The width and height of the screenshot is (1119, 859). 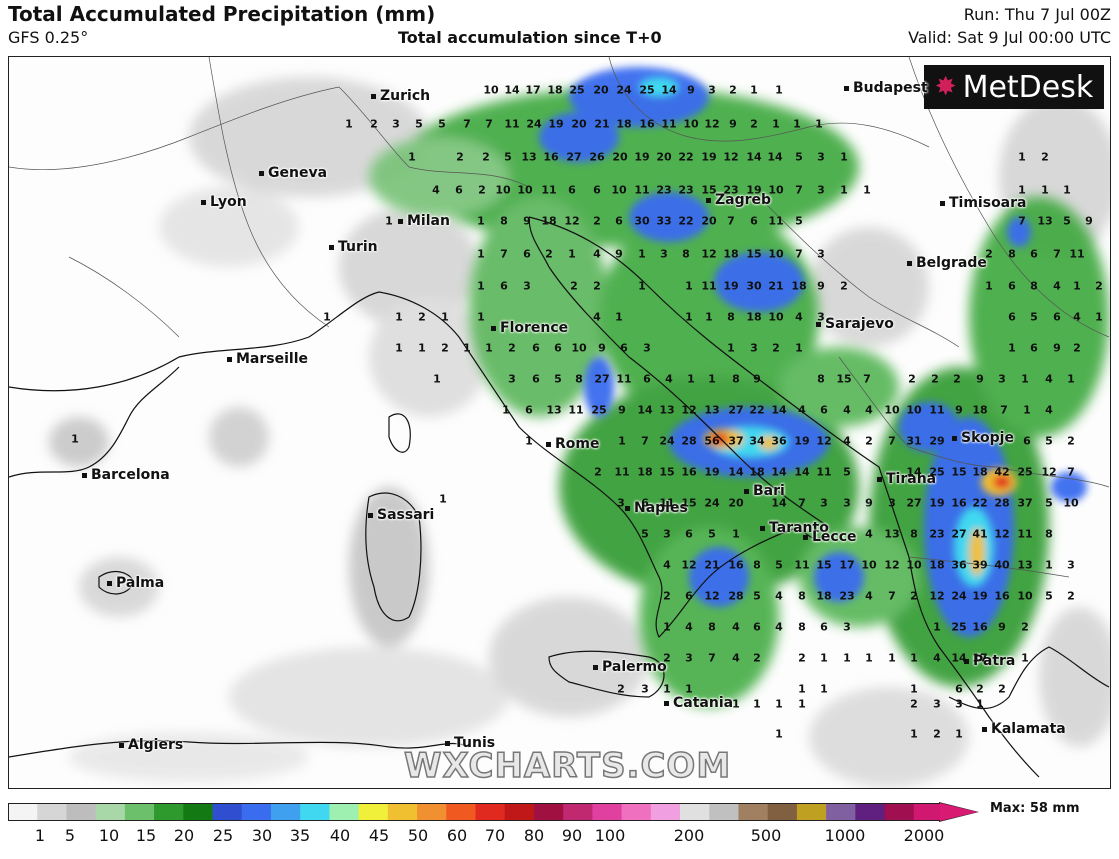 I want to click on precip-value: 27, so click(x=736, y=410).